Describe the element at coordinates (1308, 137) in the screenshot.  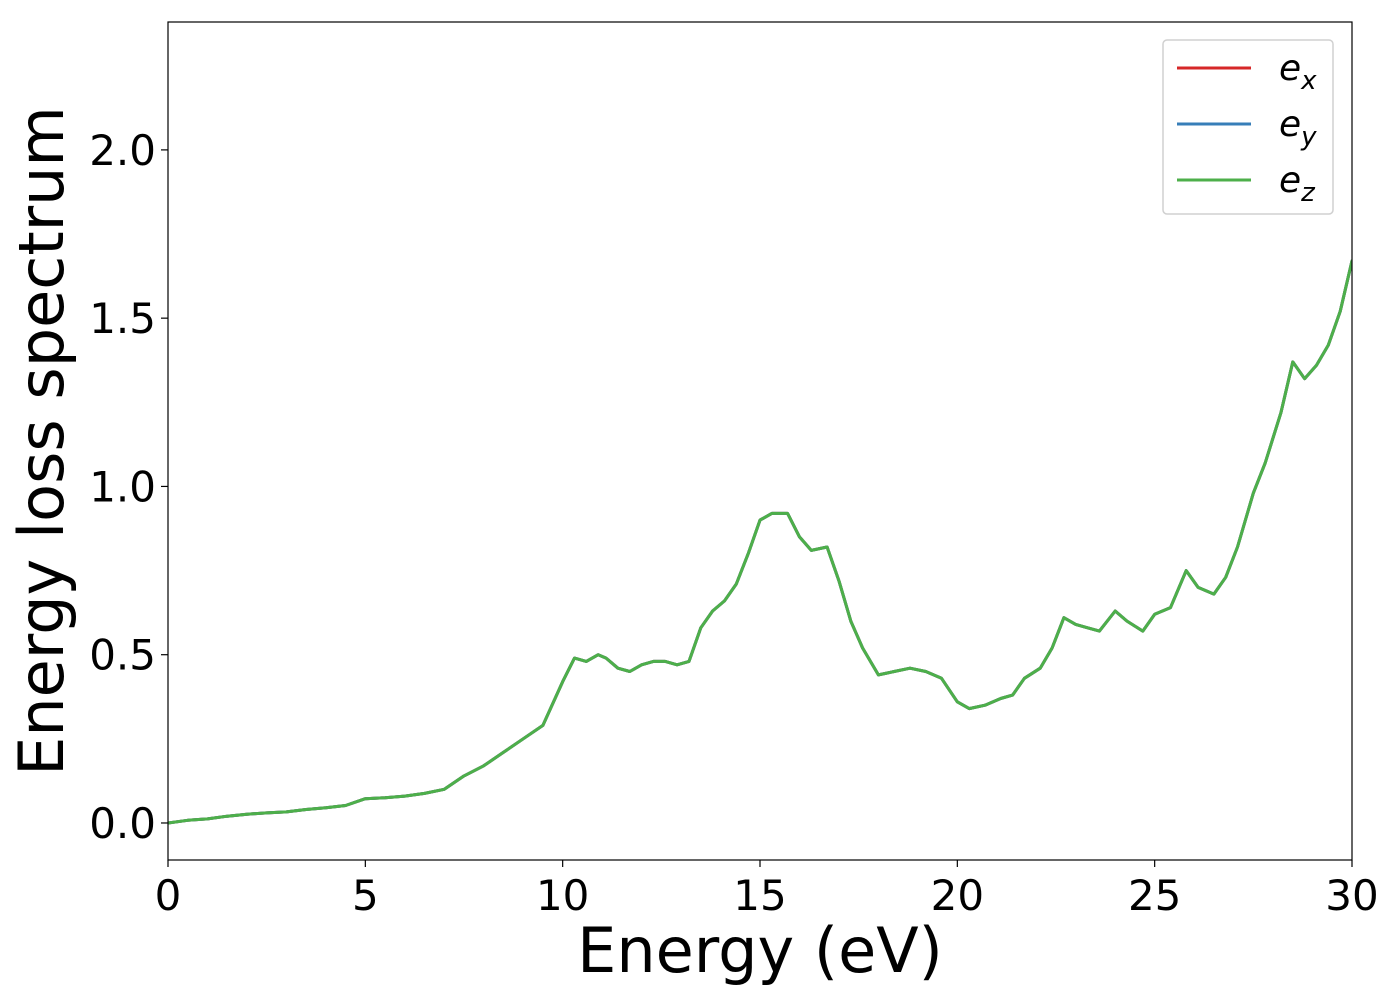
I see `legend-label-subscript: y` at that location.